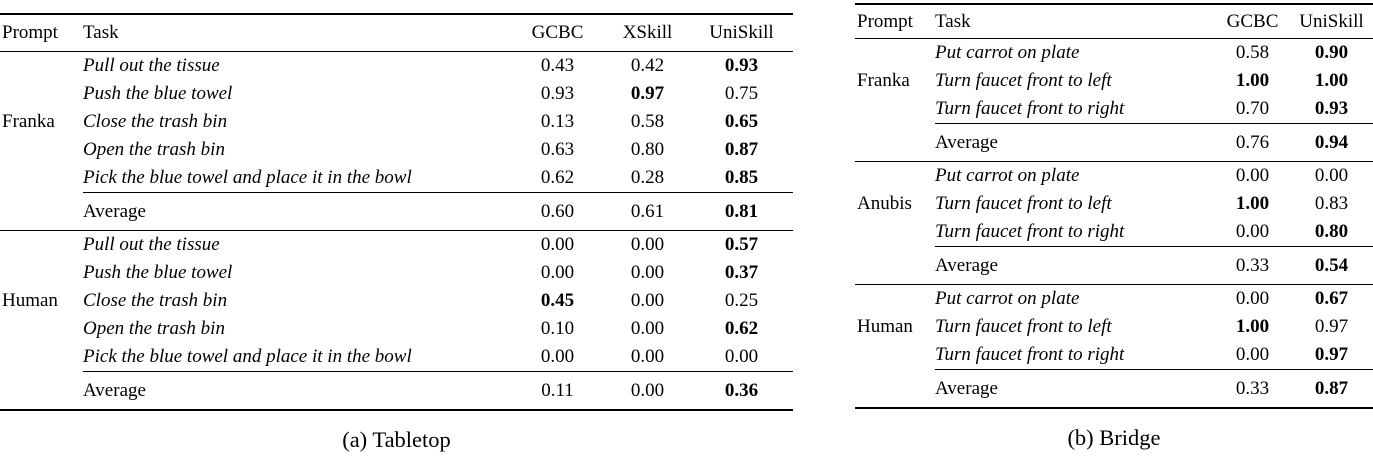  What do you see at coordinates (741, 211) in the screenshot?
I see `value-cell-uniskill: 0.81` at bounding box center [741, 211].